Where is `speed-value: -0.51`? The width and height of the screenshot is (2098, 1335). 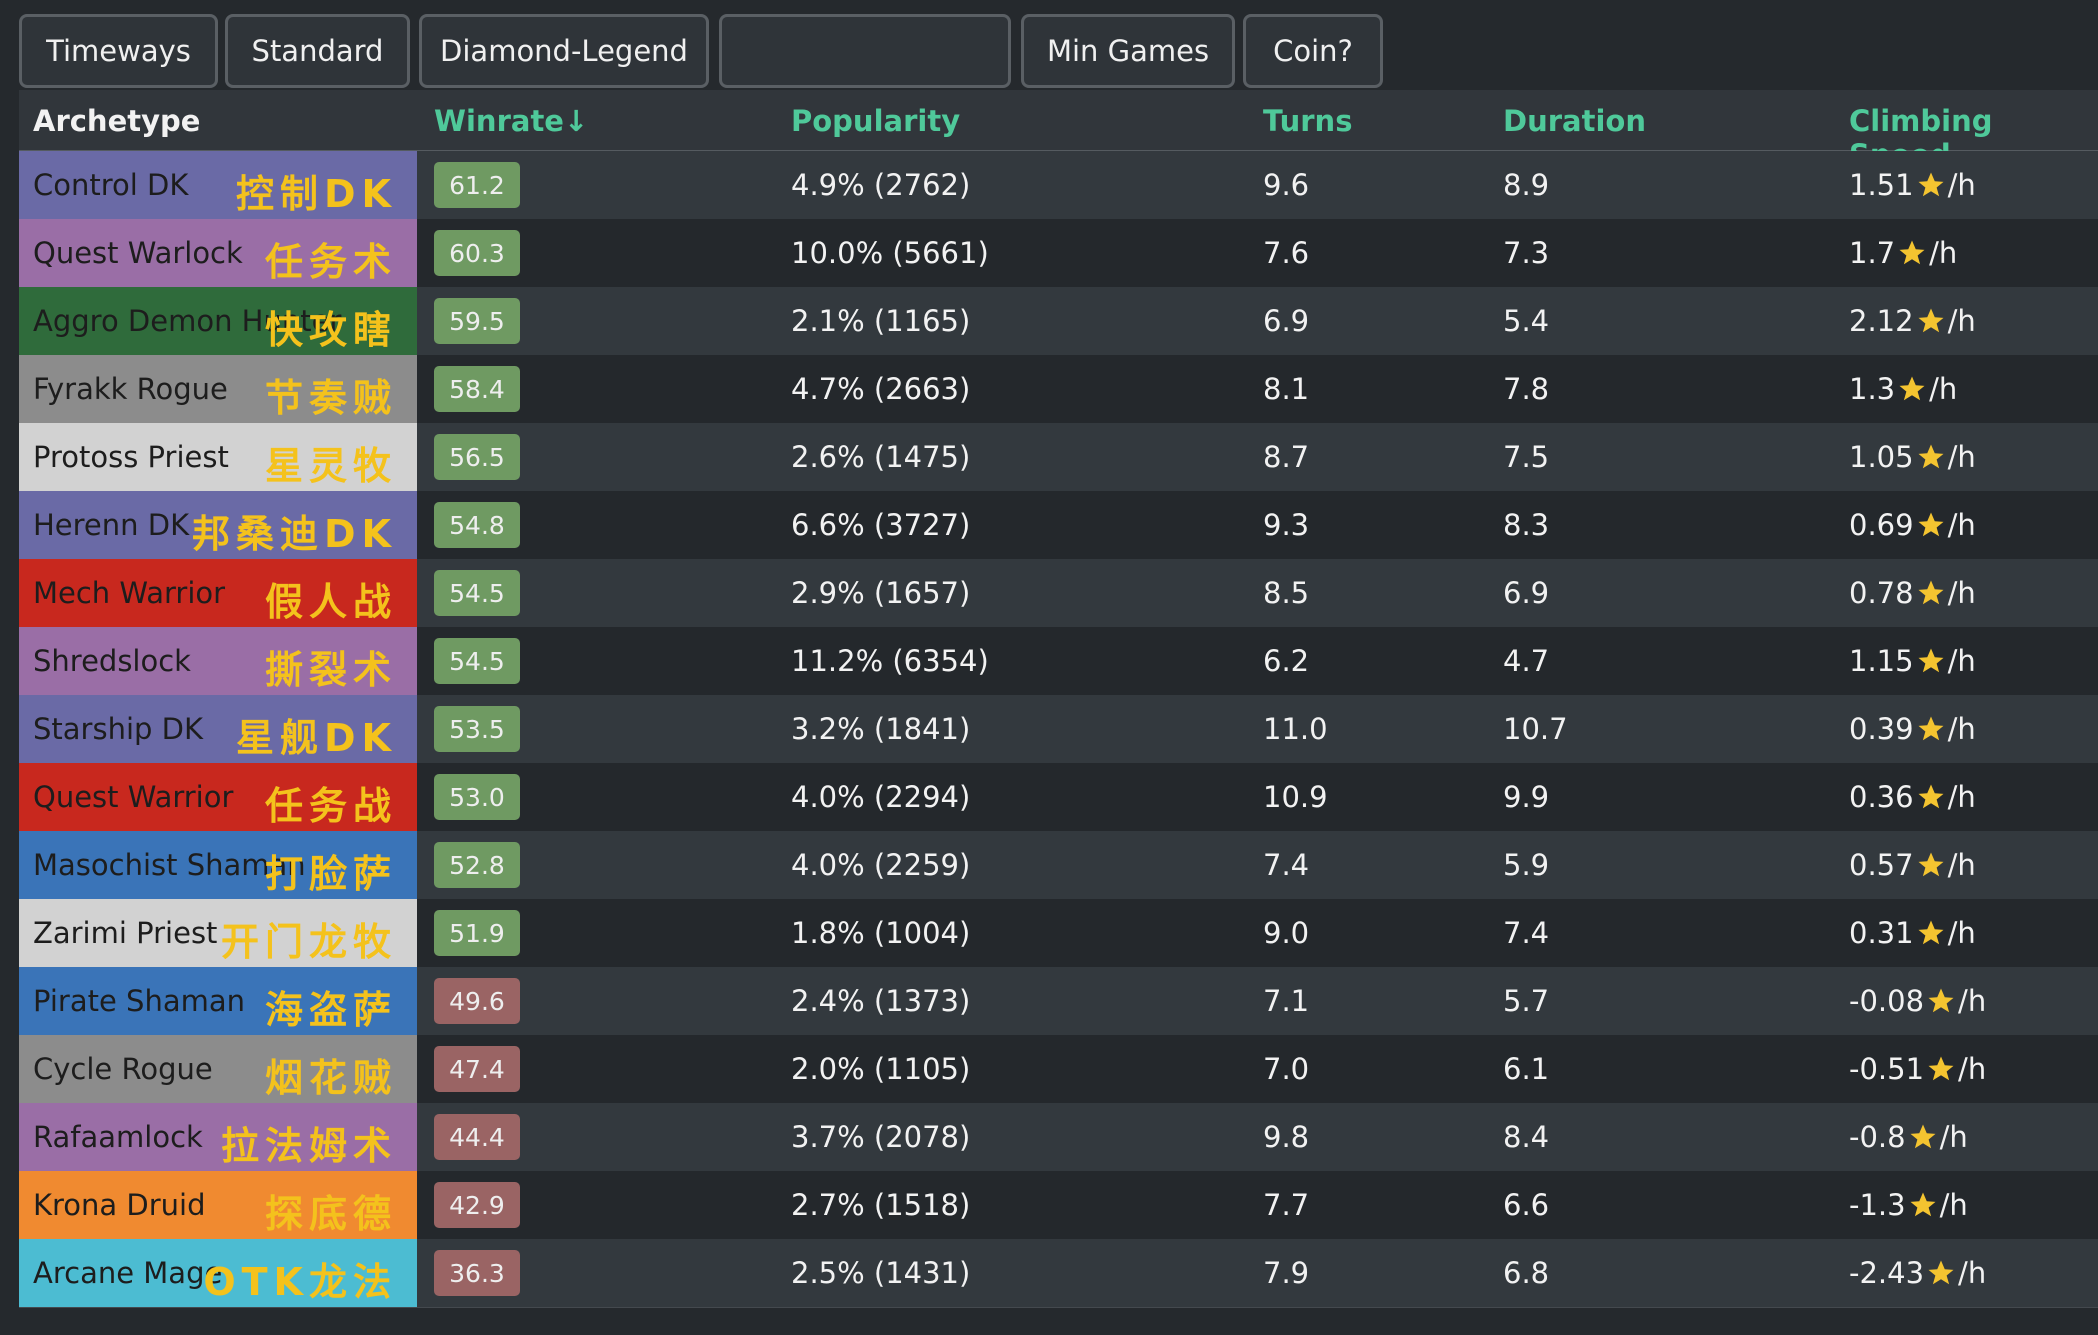
speed-value: -0.51 is located at coordinates (1887, 1069).